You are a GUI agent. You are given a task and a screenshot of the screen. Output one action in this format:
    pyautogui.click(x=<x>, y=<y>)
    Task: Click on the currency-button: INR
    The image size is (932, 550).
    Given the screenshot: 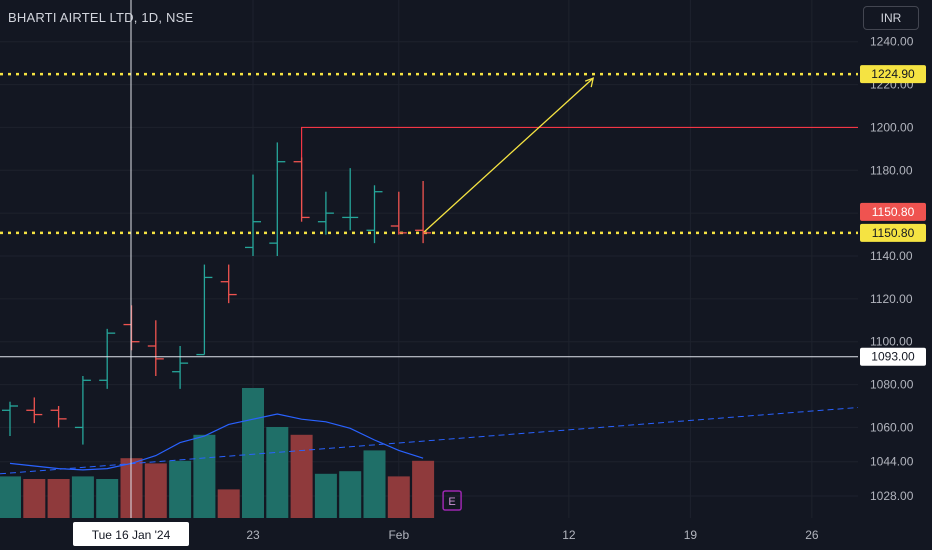 What is the action you would take?
    pyautogui.click(x=891, y=18)
    